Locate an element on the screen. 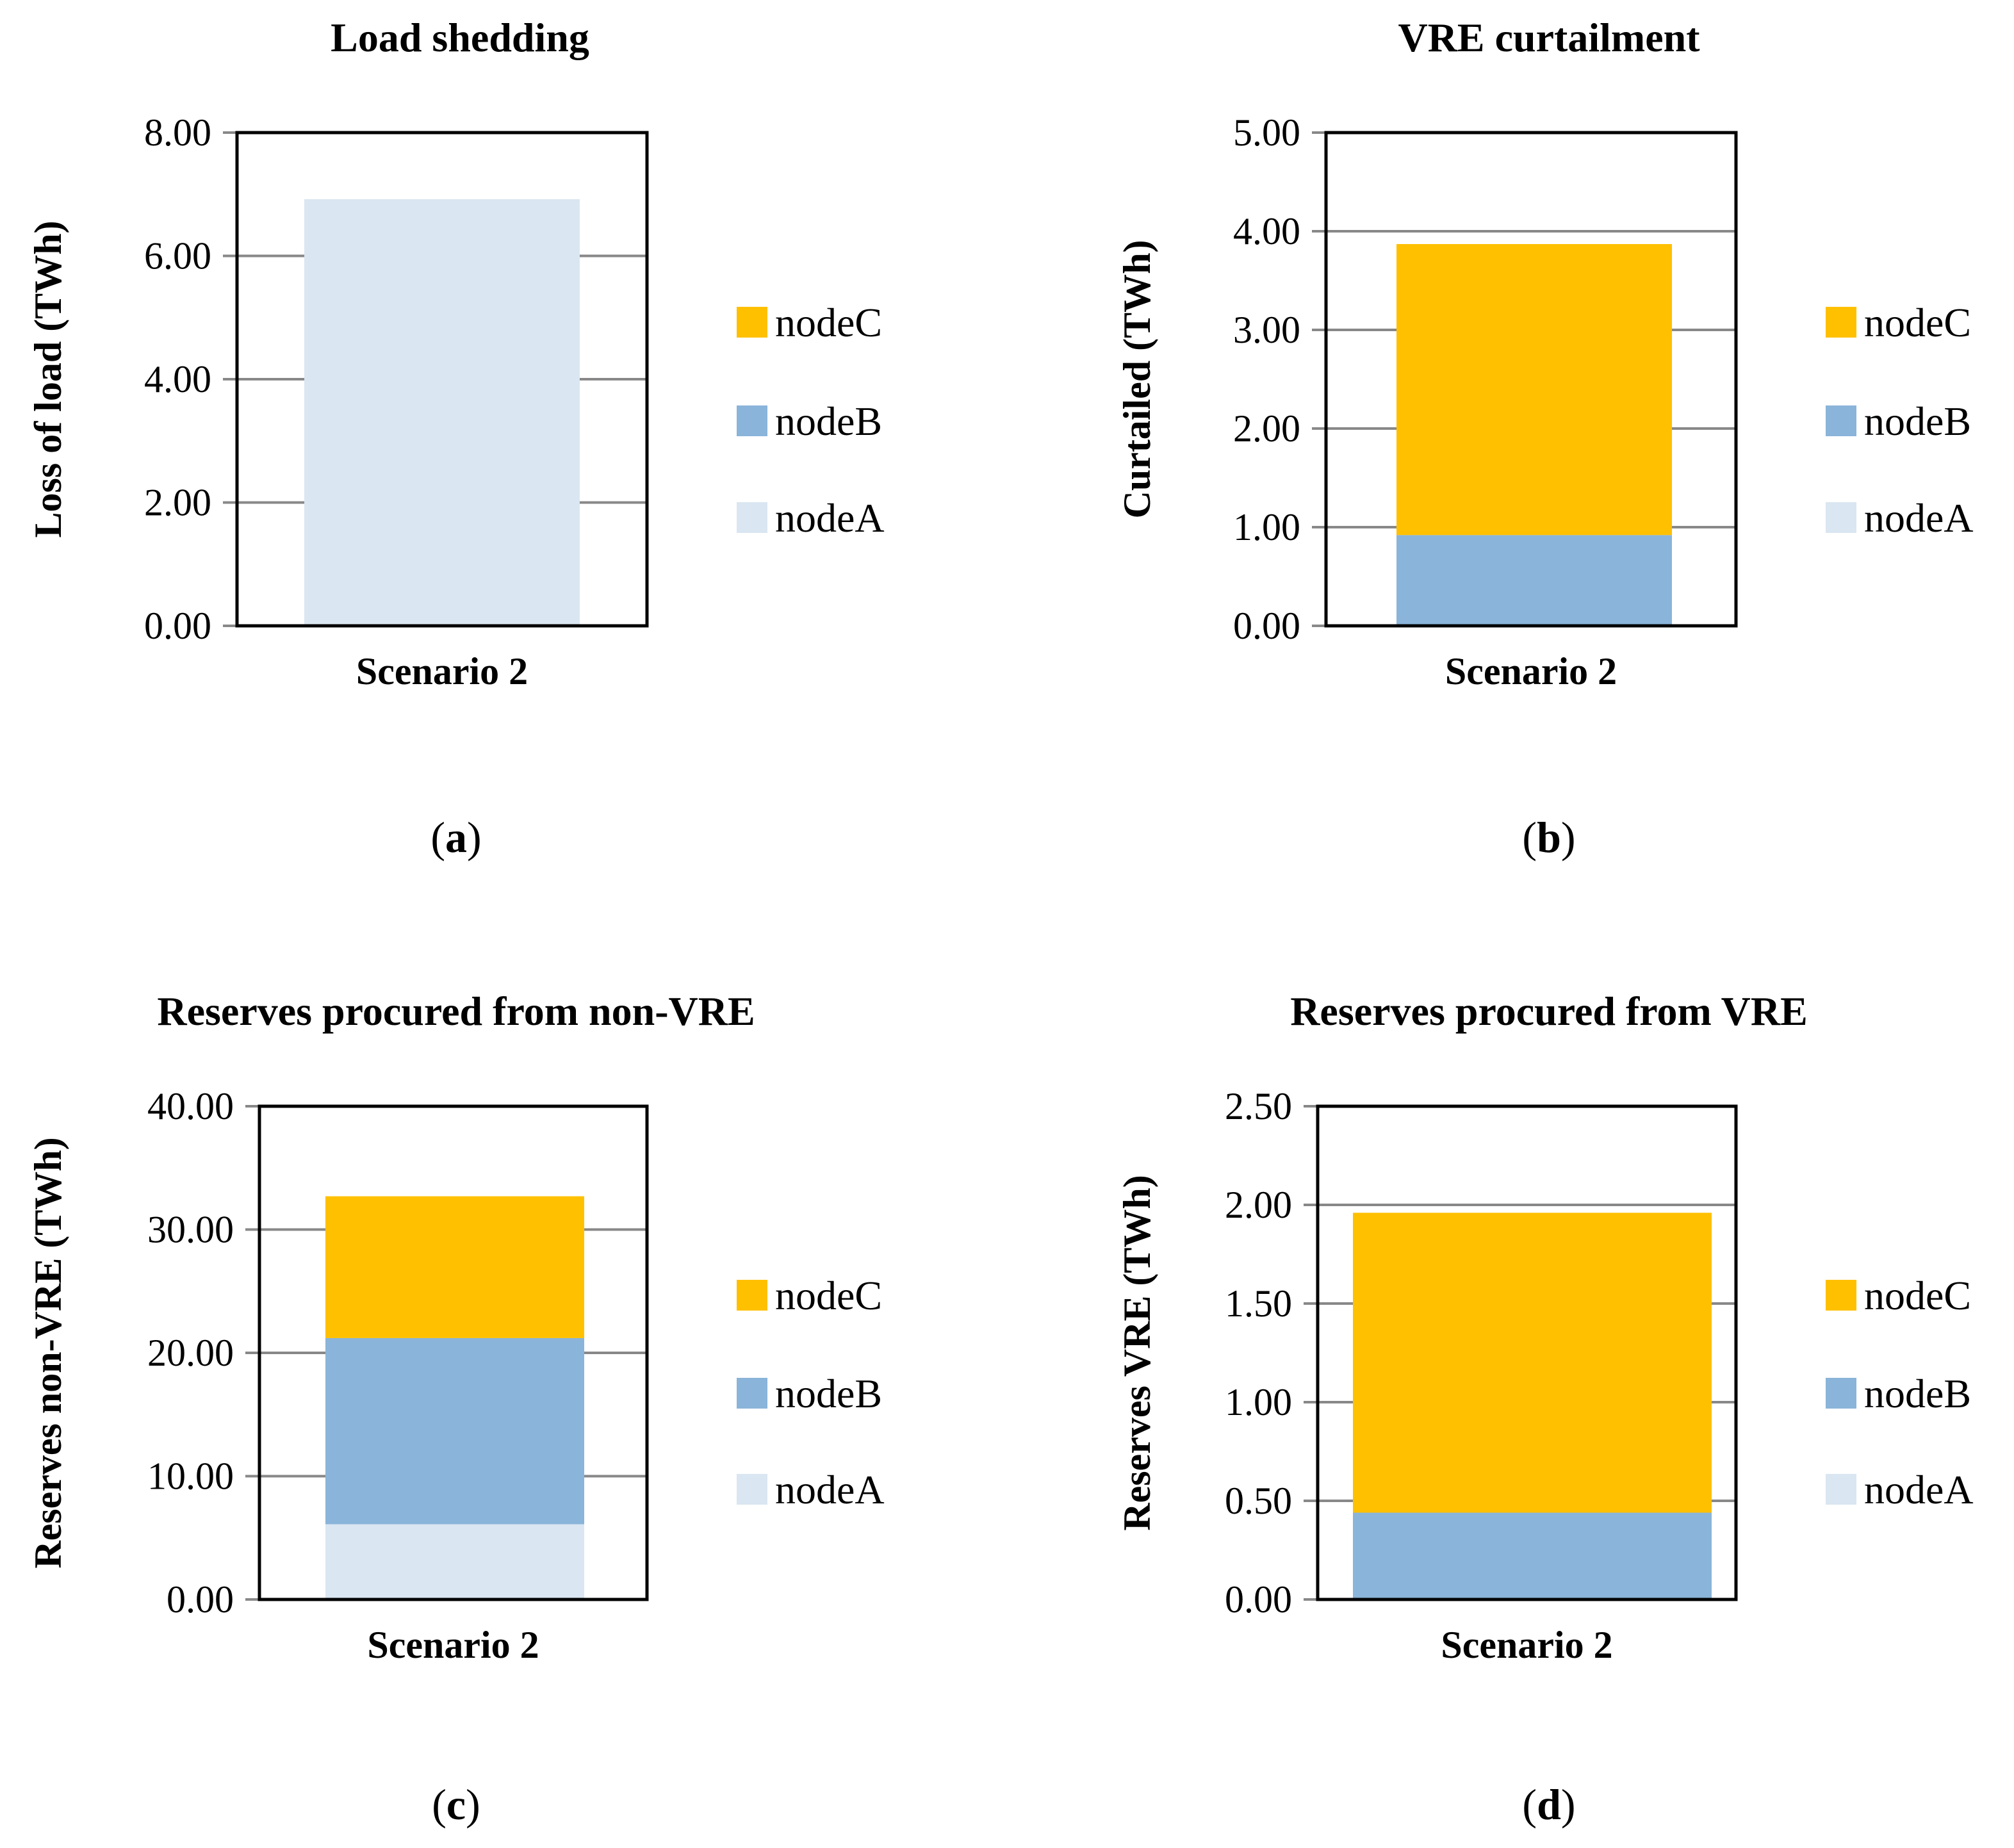 This screenshot has width=2014, height=1848. panel-letter: a is located at coordinates (456, 837).